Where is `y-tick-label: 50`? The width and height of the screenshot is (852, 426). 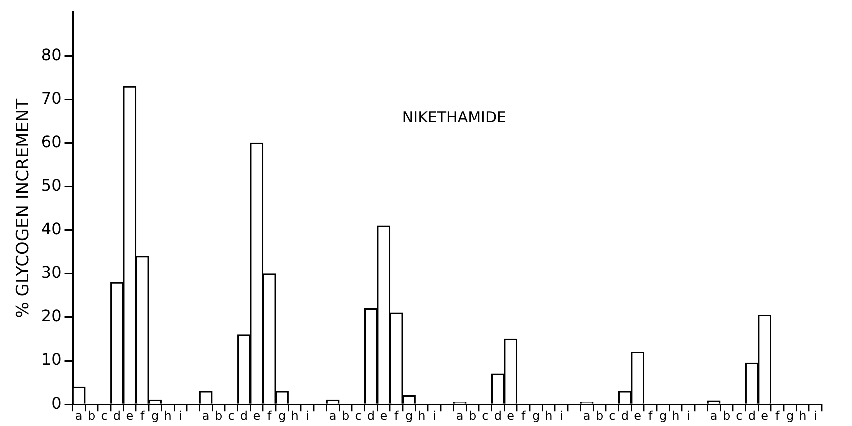
y-tick-label: 50 is located at coordinates (51, 185).